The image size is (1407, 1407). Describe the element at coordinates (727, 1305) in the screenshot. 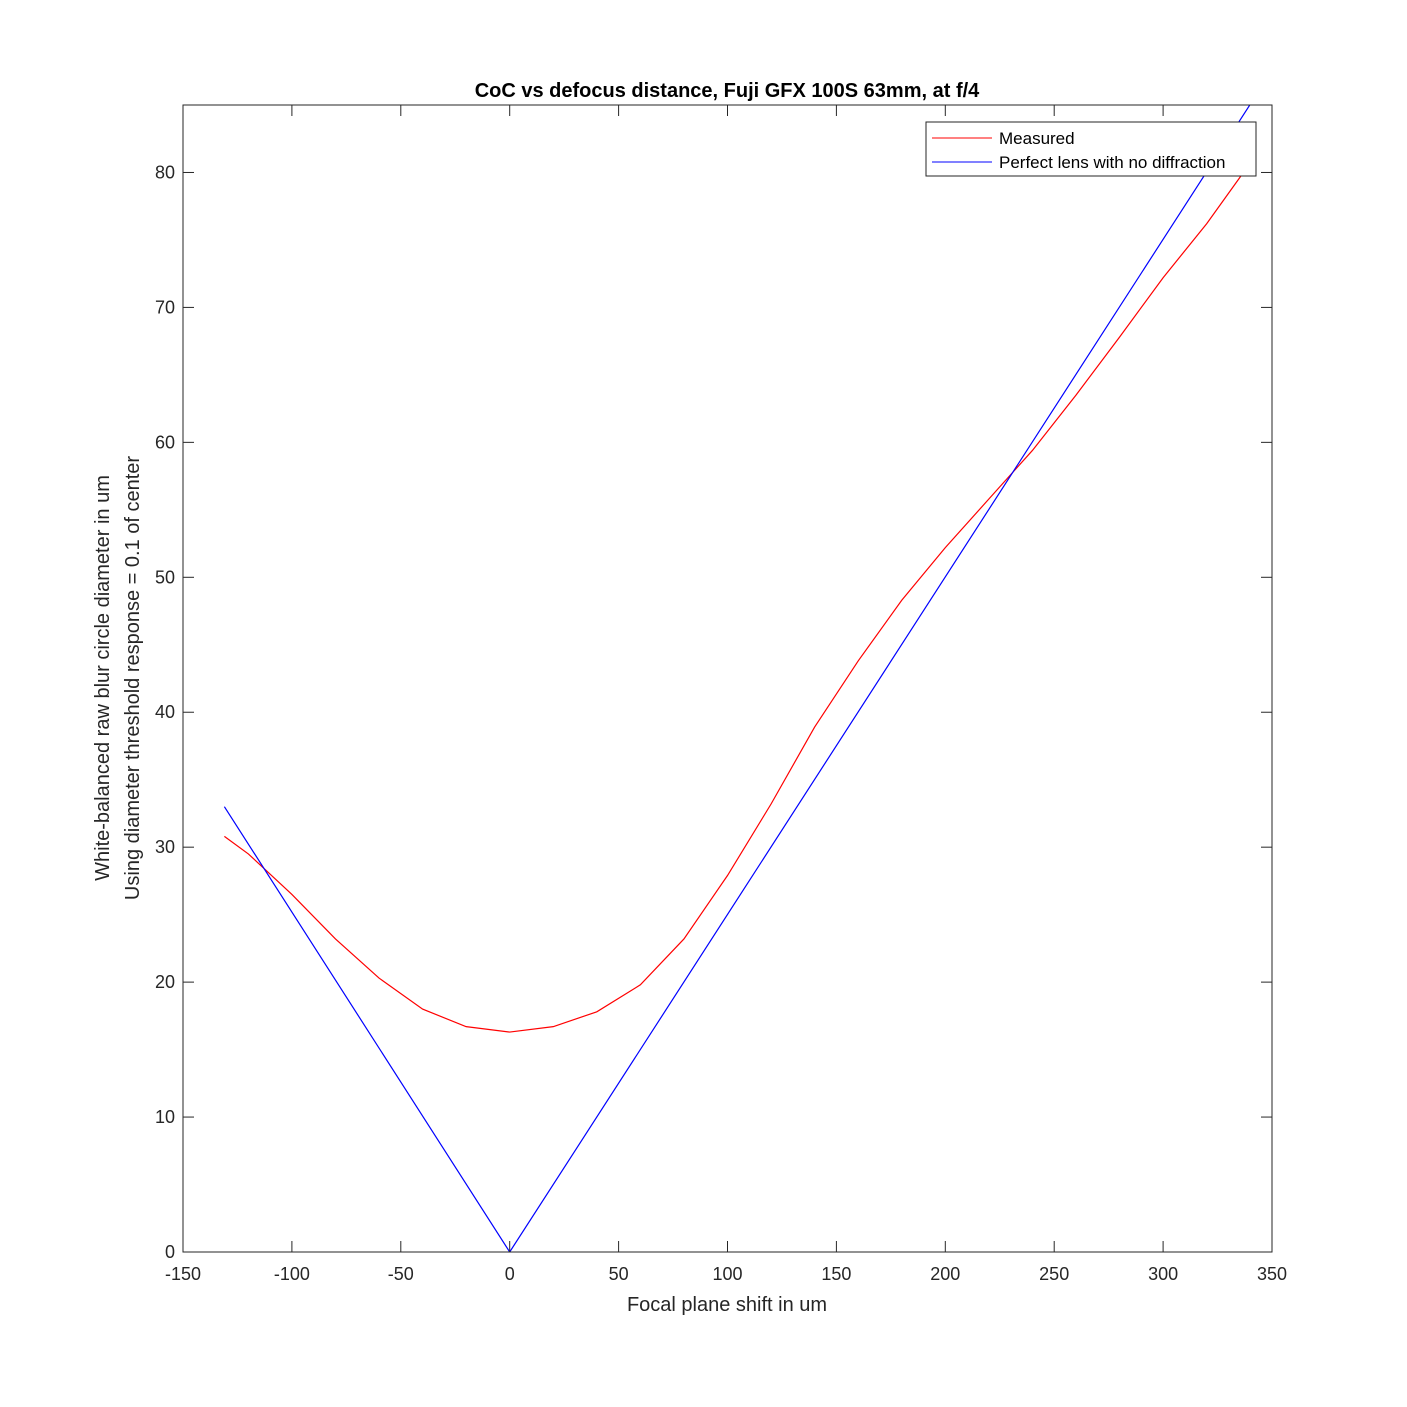

I see `x-axis-label: Focal plane shift in um` at that location.